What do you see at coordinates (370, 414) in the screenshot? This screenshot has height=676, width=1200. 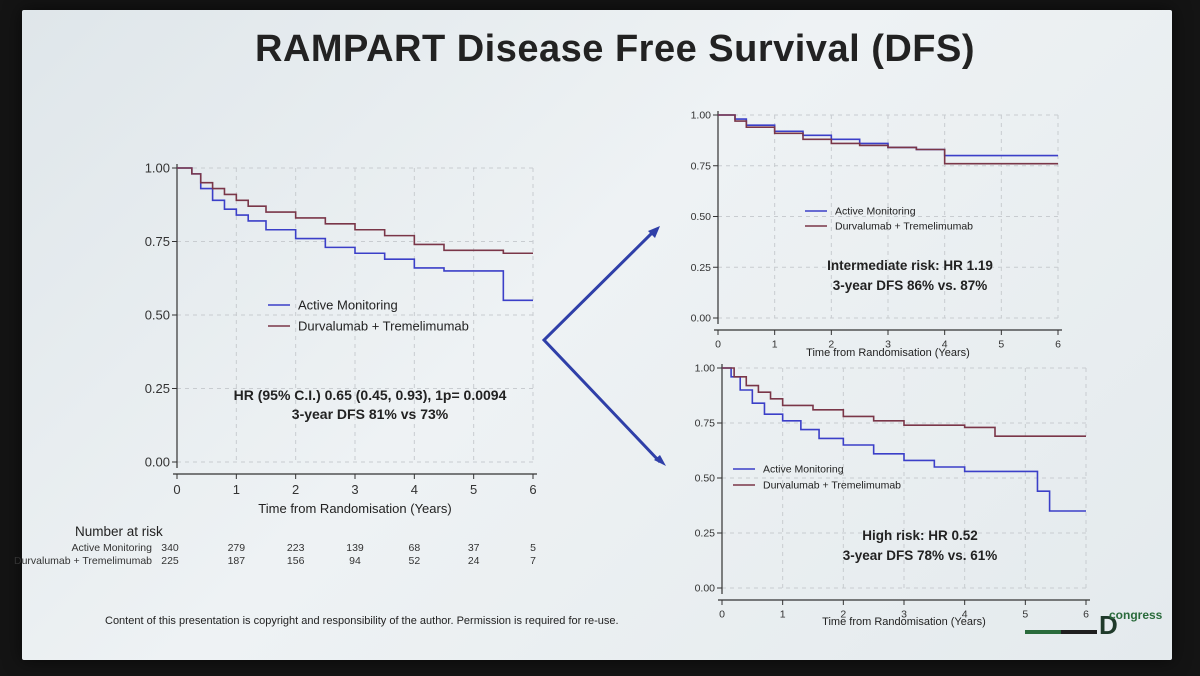 I see `chart-annotation: 3-year DFS 81% vs 73%` at bounding box center [370, 414].